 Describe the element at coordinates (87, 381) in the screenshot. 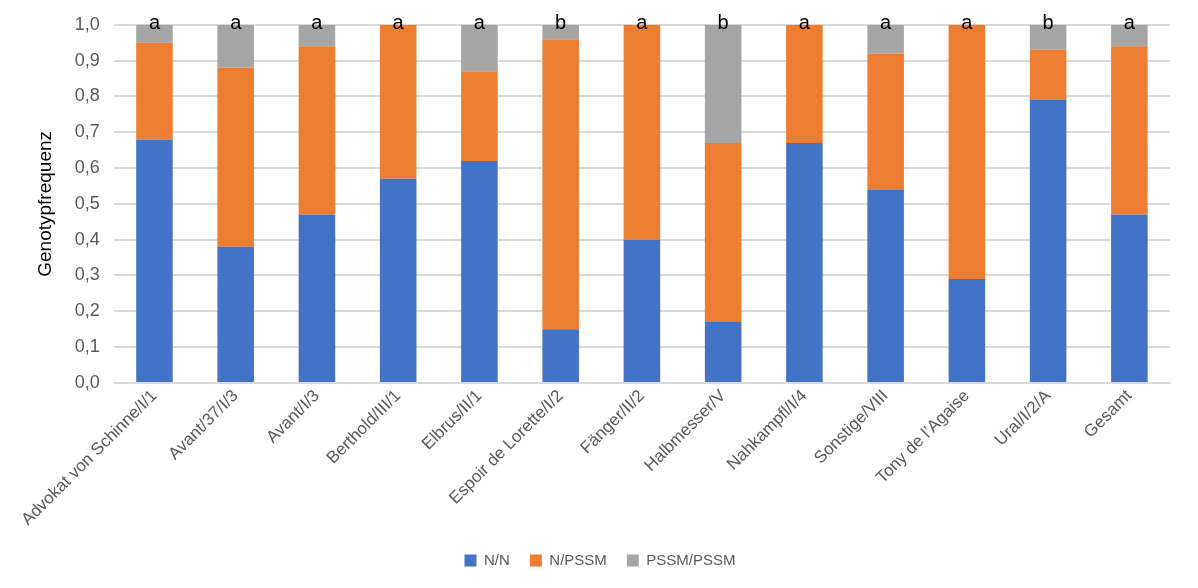

I see `y-tick-label: 0,0` at that location.